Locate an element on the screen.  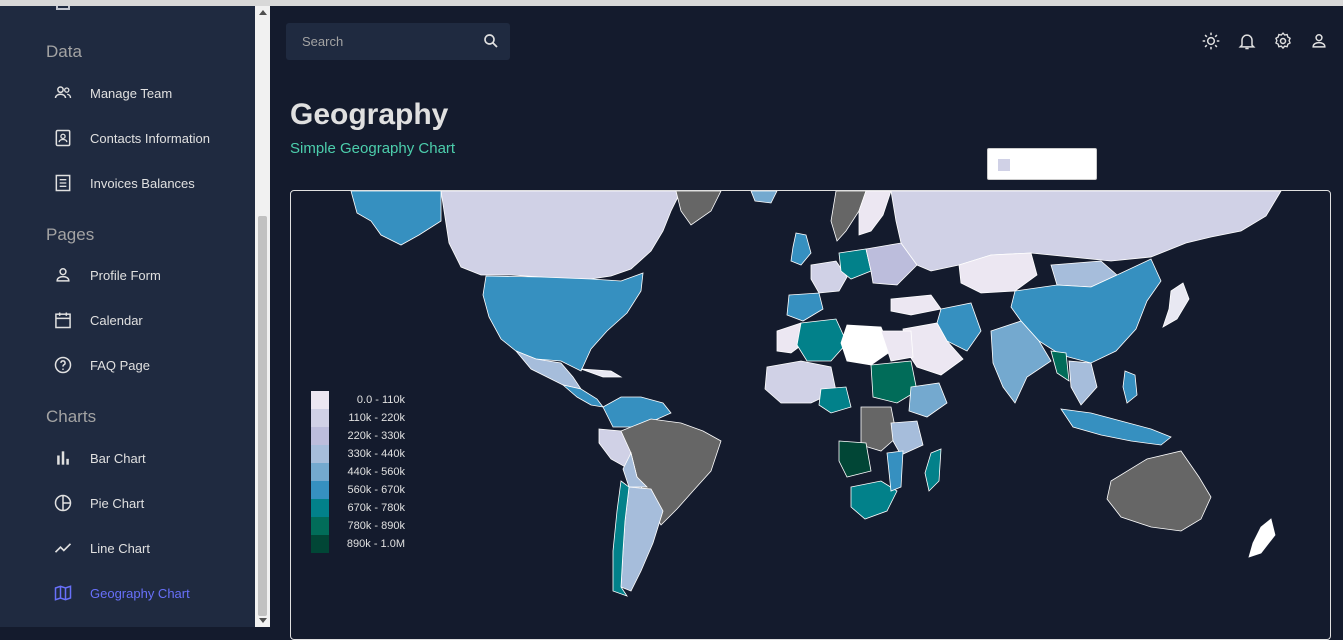
sidebar-section-data: Data is located at coordinates (64, 51).